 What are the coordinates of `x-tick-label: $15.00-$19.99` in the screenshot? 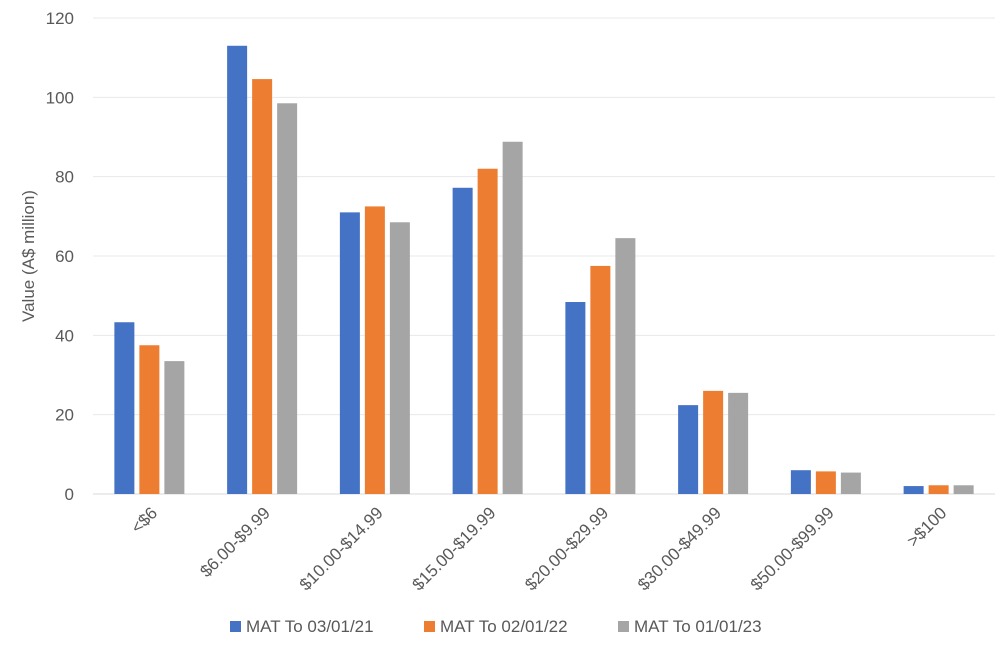 It's located at (453, 548).